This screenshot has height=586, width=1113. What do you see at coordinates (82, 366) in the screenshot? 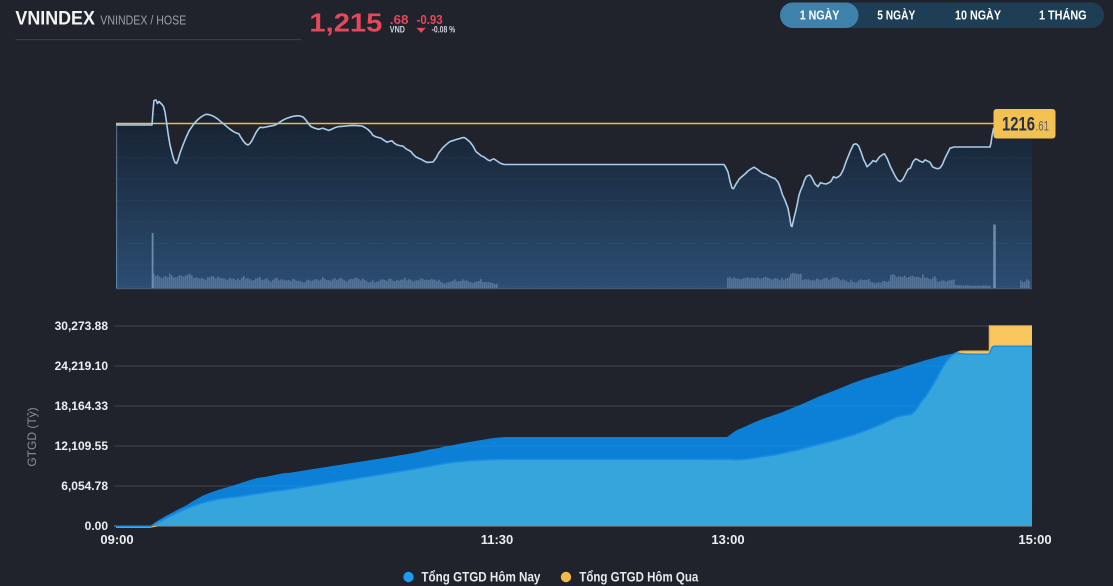
I see `svg-text: 24,219.10` at bounding box center [82, 366].